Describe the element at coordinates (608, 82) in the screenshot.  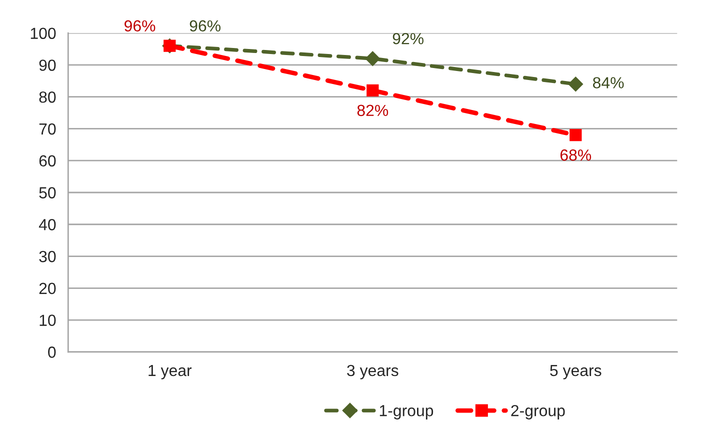
I see `data-label: 84%` at that location.